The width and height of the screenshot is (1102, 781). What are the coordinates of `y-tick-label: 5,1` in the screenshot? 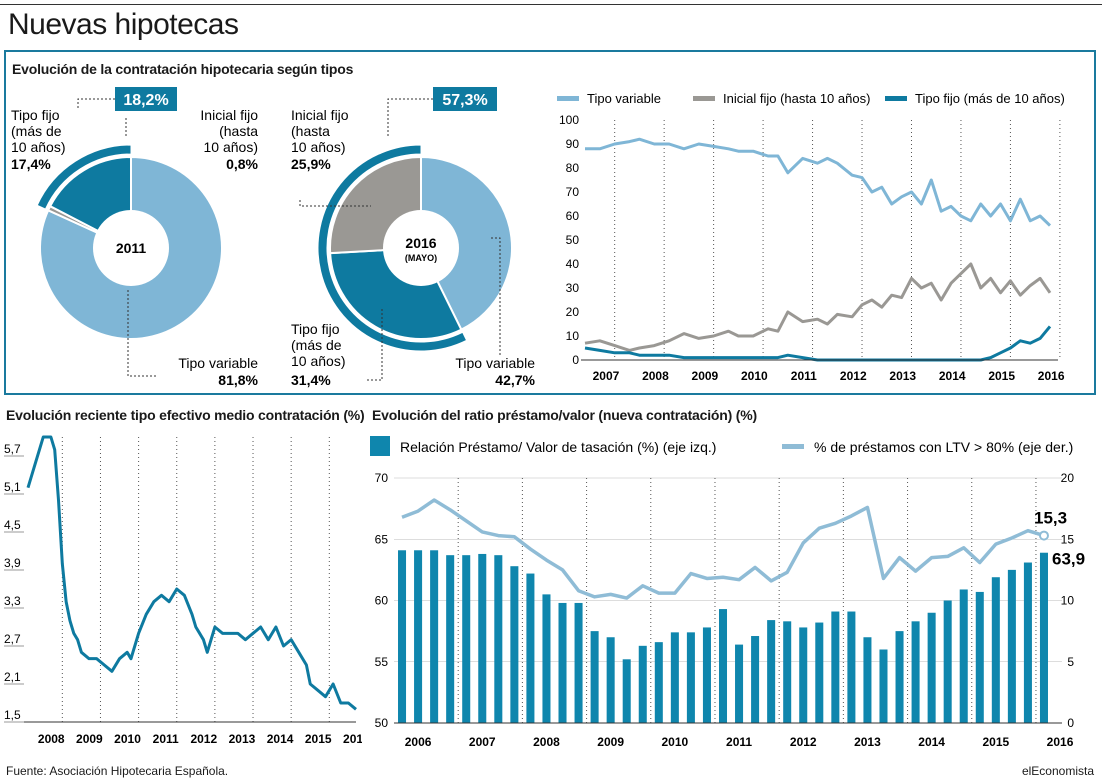 It's located at (12, 487).